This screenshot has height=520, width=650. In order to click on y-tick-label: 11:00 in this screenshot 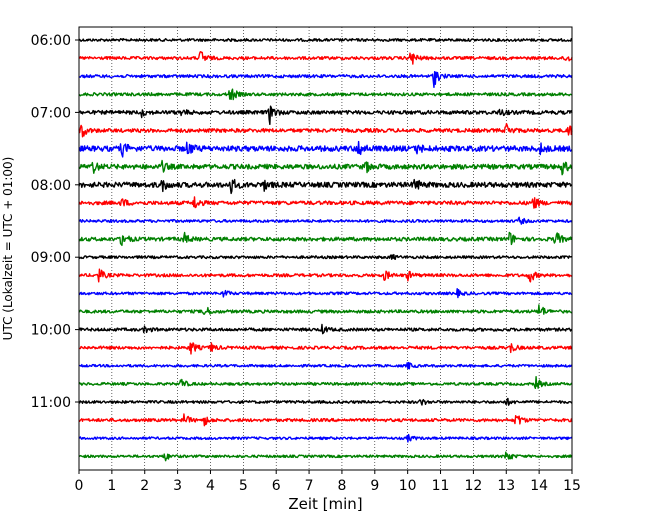, I will do `click(51, 403)`.